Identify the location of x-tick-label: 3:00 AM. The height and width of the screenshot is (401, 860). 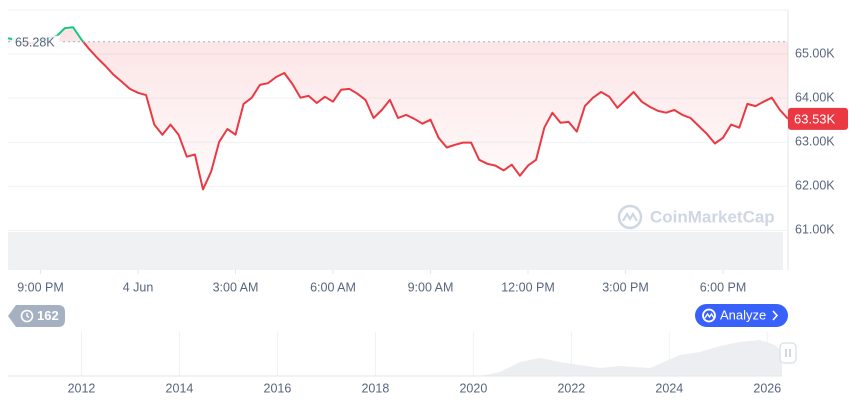
(236, 287).